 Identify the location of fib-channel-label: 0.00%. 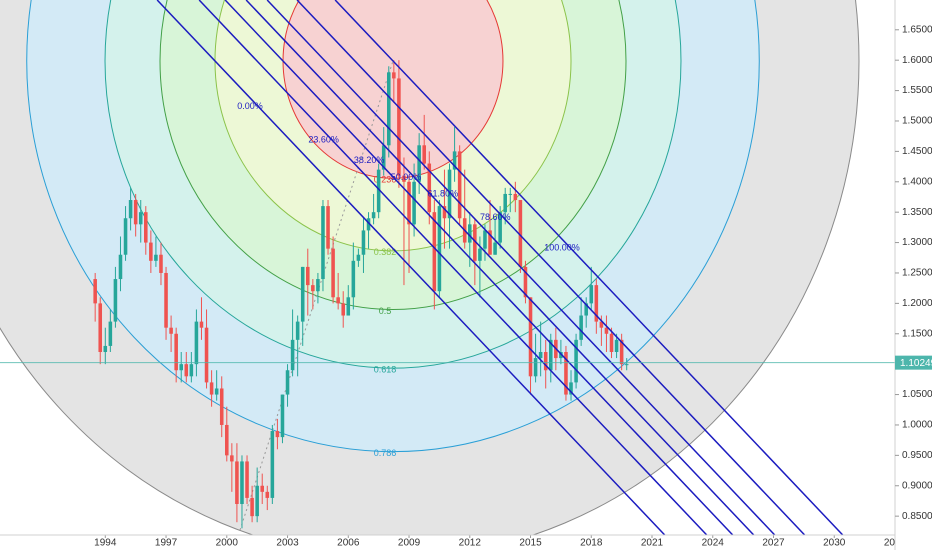
(250, 106).